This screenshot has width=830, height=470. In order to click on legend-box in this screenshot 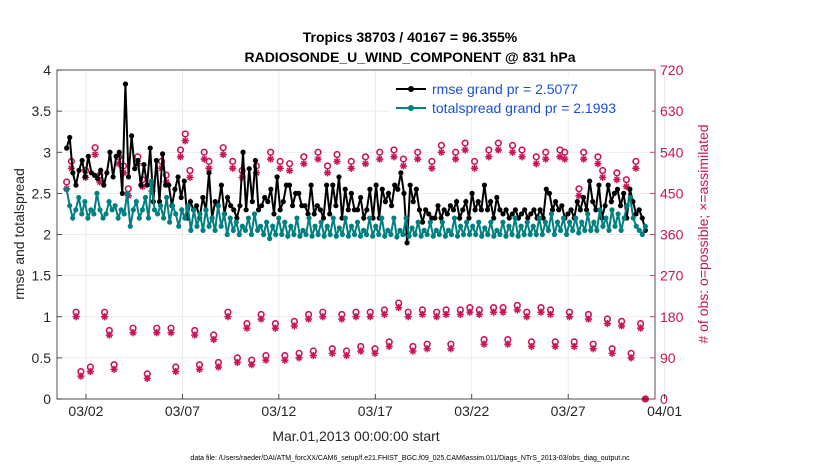, I will do `click(521, 97)`.